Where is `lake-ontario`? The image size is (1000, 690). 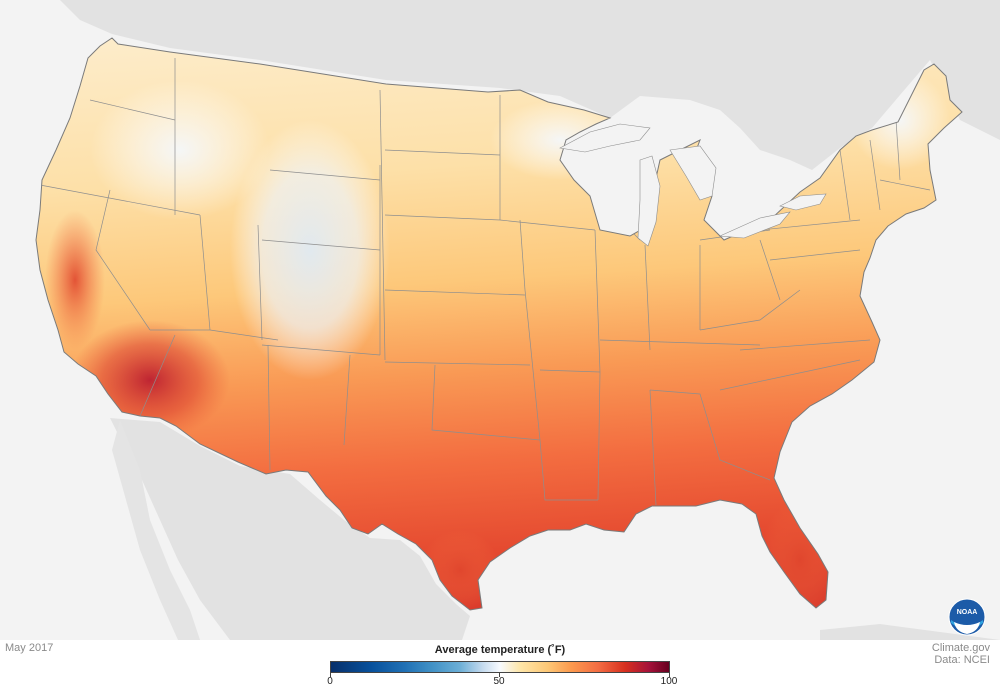 lake-ontario is located at coordinates (803, 202).